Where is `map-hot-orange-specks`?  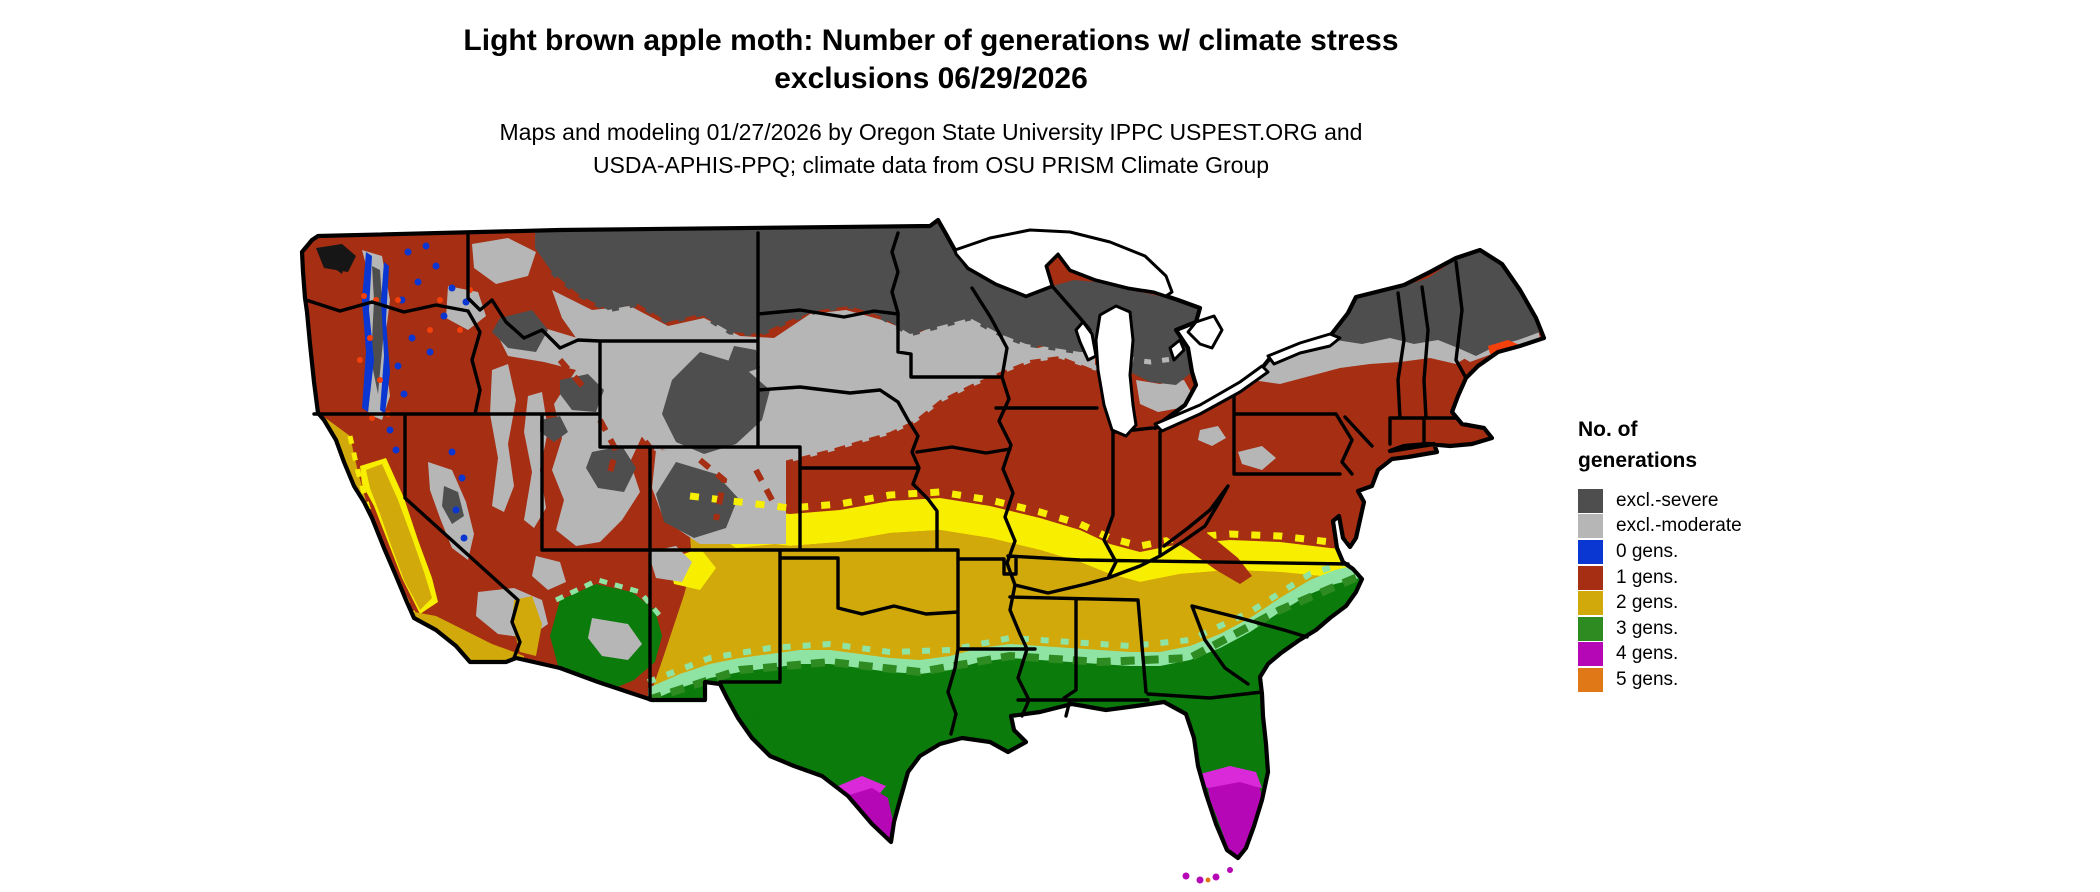 map-hot-orange-specks is located at coordinates (415, 354).